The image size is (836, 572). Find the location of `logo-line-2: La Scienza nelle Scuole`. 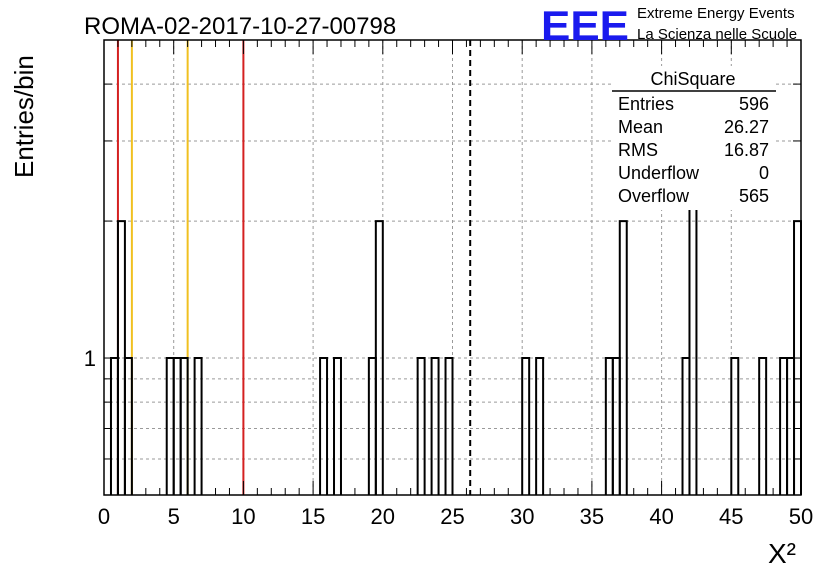

logo-line-2: La Scienza nelle Scuole is located at coordinates (717, 34).